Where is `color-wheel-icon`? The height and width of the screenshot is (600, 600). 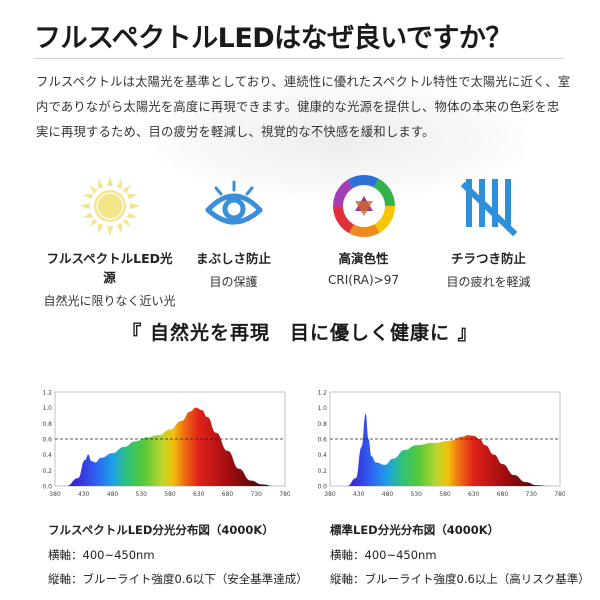 color-wheel-icon is located at coordinates (363, 206).